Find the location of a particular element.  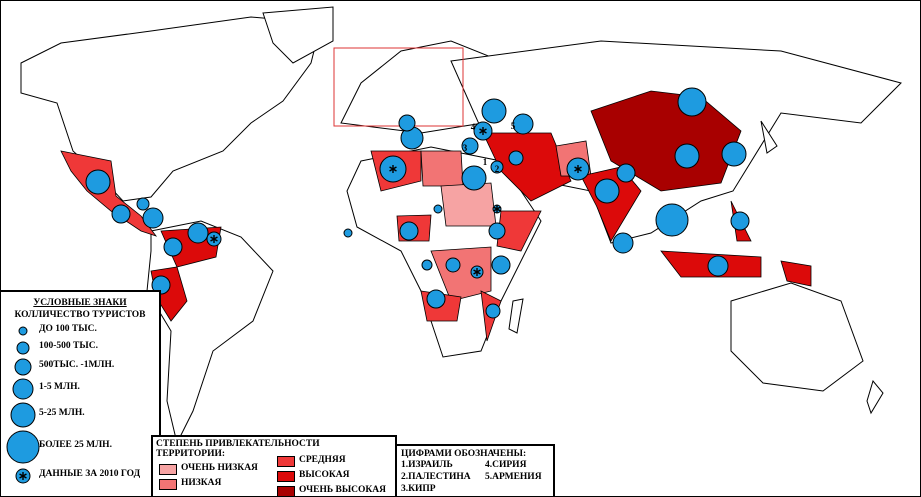

legend-item: БОЛЕЕ 25 МЛН. is located at coordinates (75, 445).